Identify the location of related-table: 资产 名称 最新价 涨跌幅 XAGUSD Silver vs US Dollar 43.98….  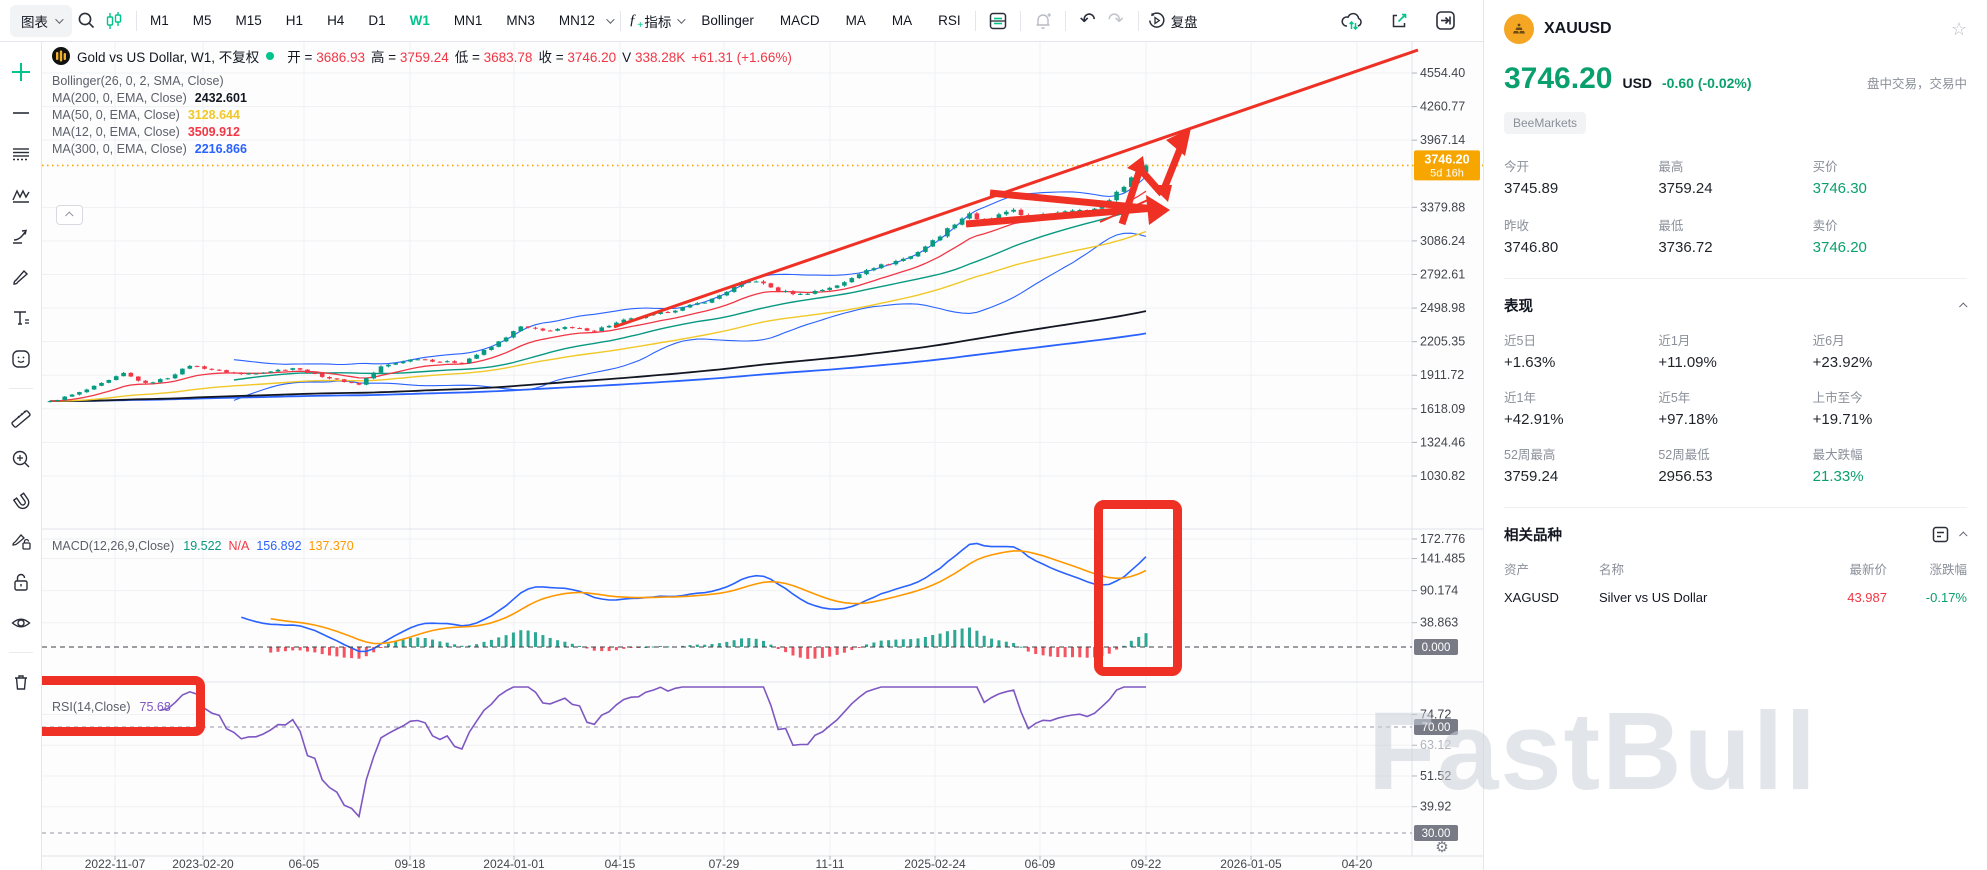
(1735, 584).